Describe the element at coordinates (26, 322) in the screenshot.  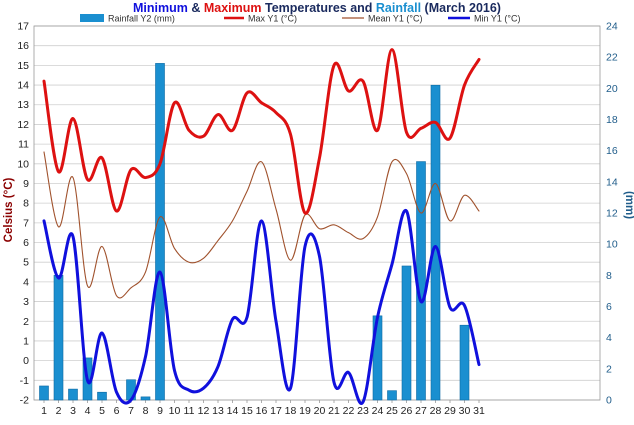
I see `y1-tick-label: 2` at that location.